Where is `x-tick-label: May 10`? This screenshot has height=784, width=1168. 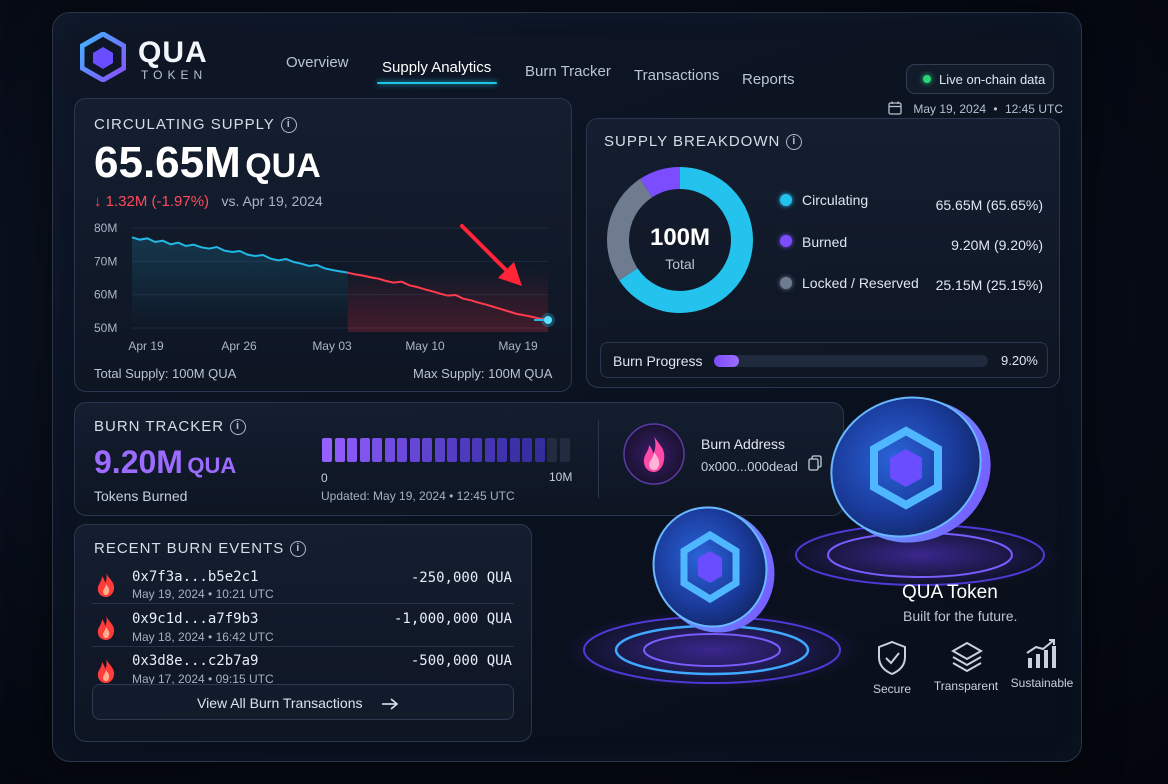
x-tick-label: May 10 is located at coordinates (425, 346).